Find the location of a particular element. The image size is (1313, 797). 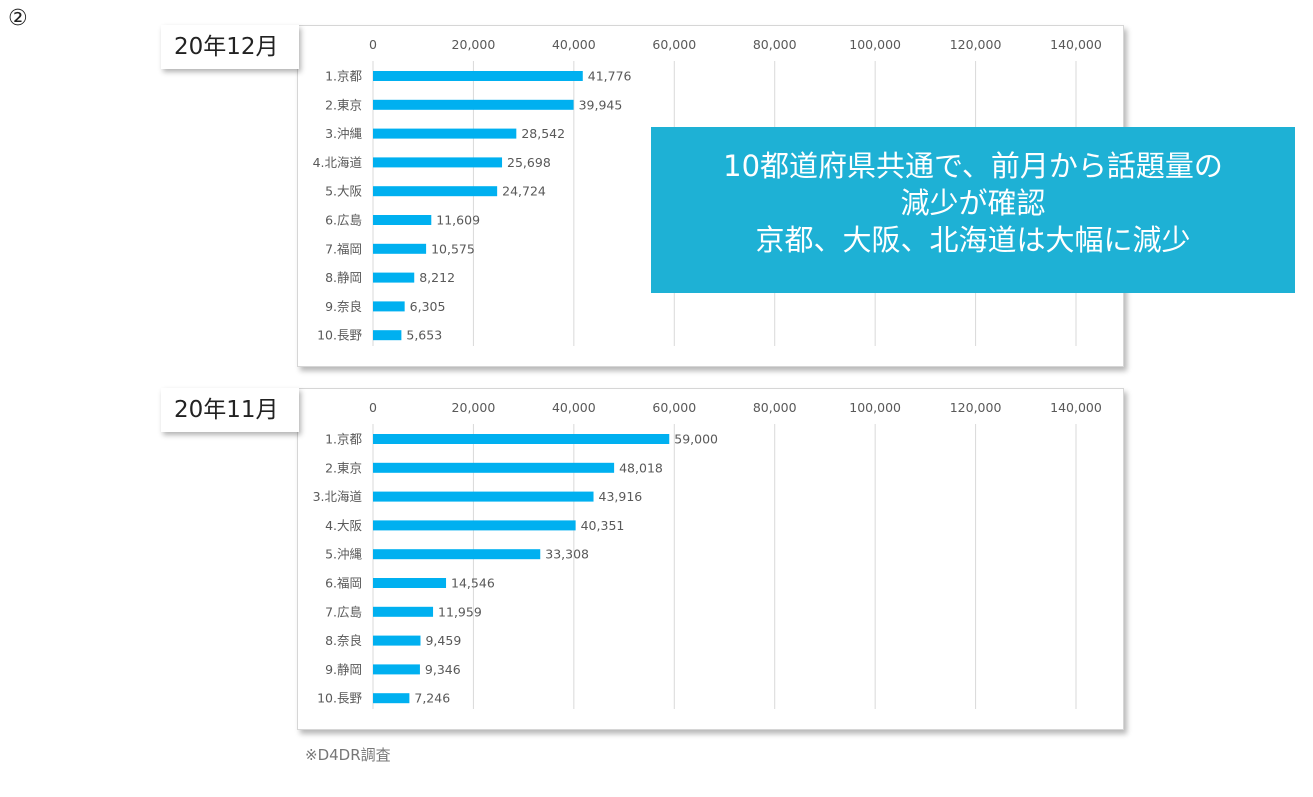

data-label: 10,575 is located at coordinates (453, 248).